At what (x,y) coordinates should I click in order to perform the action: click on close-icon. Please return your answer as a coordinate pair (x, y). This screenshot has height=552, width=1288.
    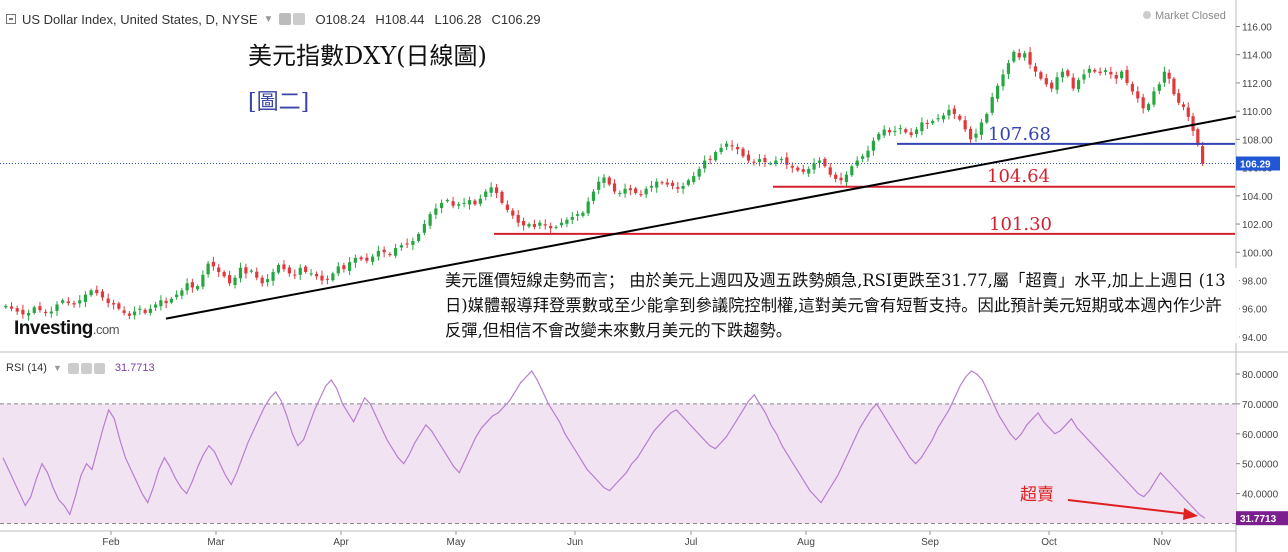
    Looking at the image, I should click on (99, 368).